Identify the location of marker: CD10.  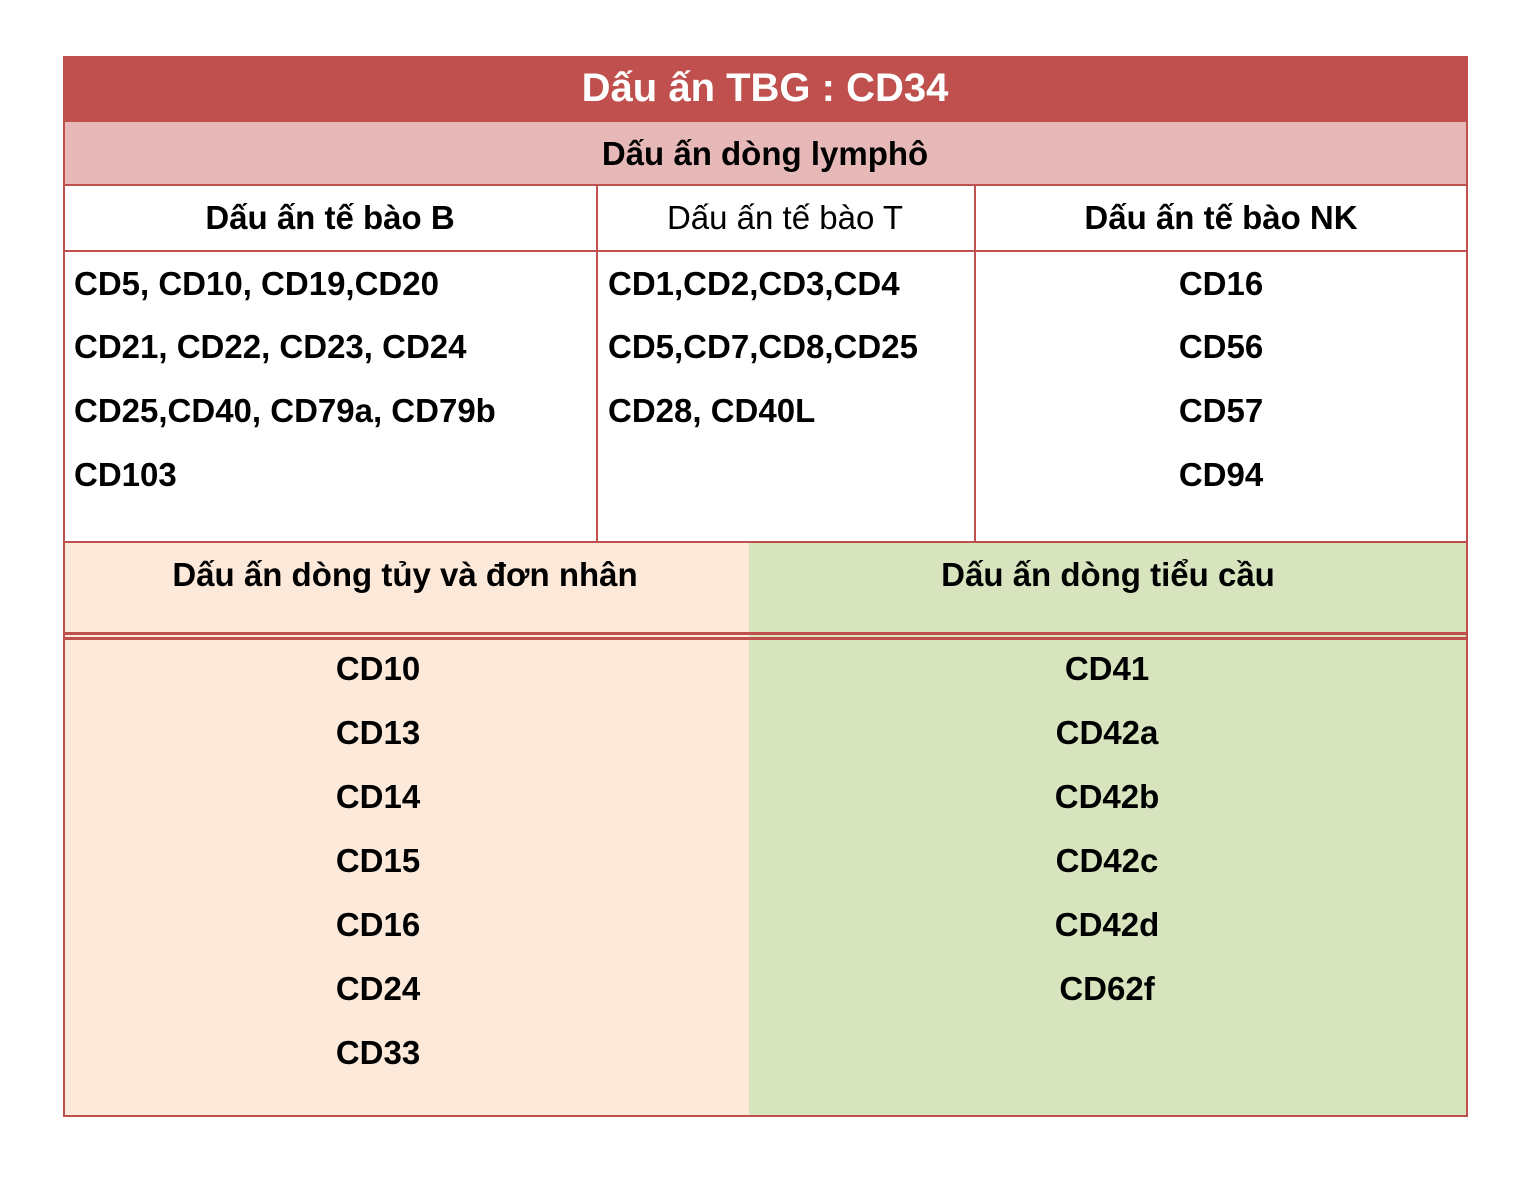
(378, 668).